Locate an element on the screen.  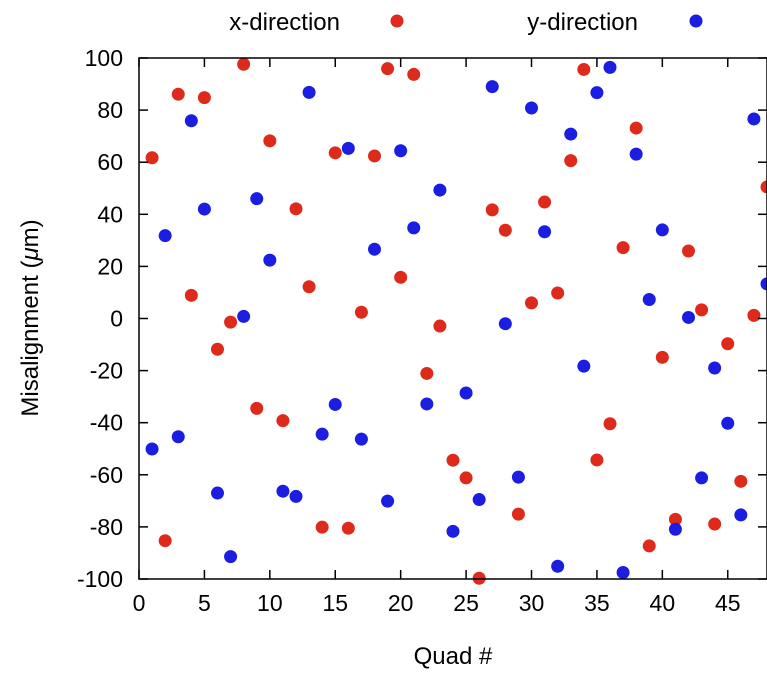
x-tick-label: 30 is located at coordinates (532, 603).